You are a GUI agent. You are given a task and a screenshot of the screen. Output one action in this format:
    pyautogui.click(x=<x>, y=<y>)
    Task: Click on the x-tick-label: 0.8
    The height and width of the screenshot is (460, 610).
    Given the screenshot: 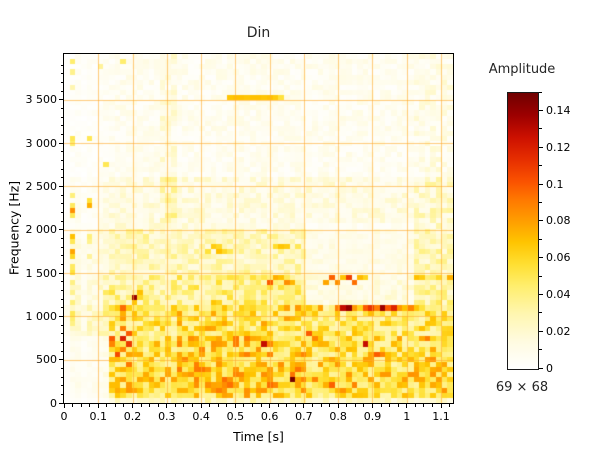 What is the action you would take?
    pyautogui.click(x=338, y=416)
    